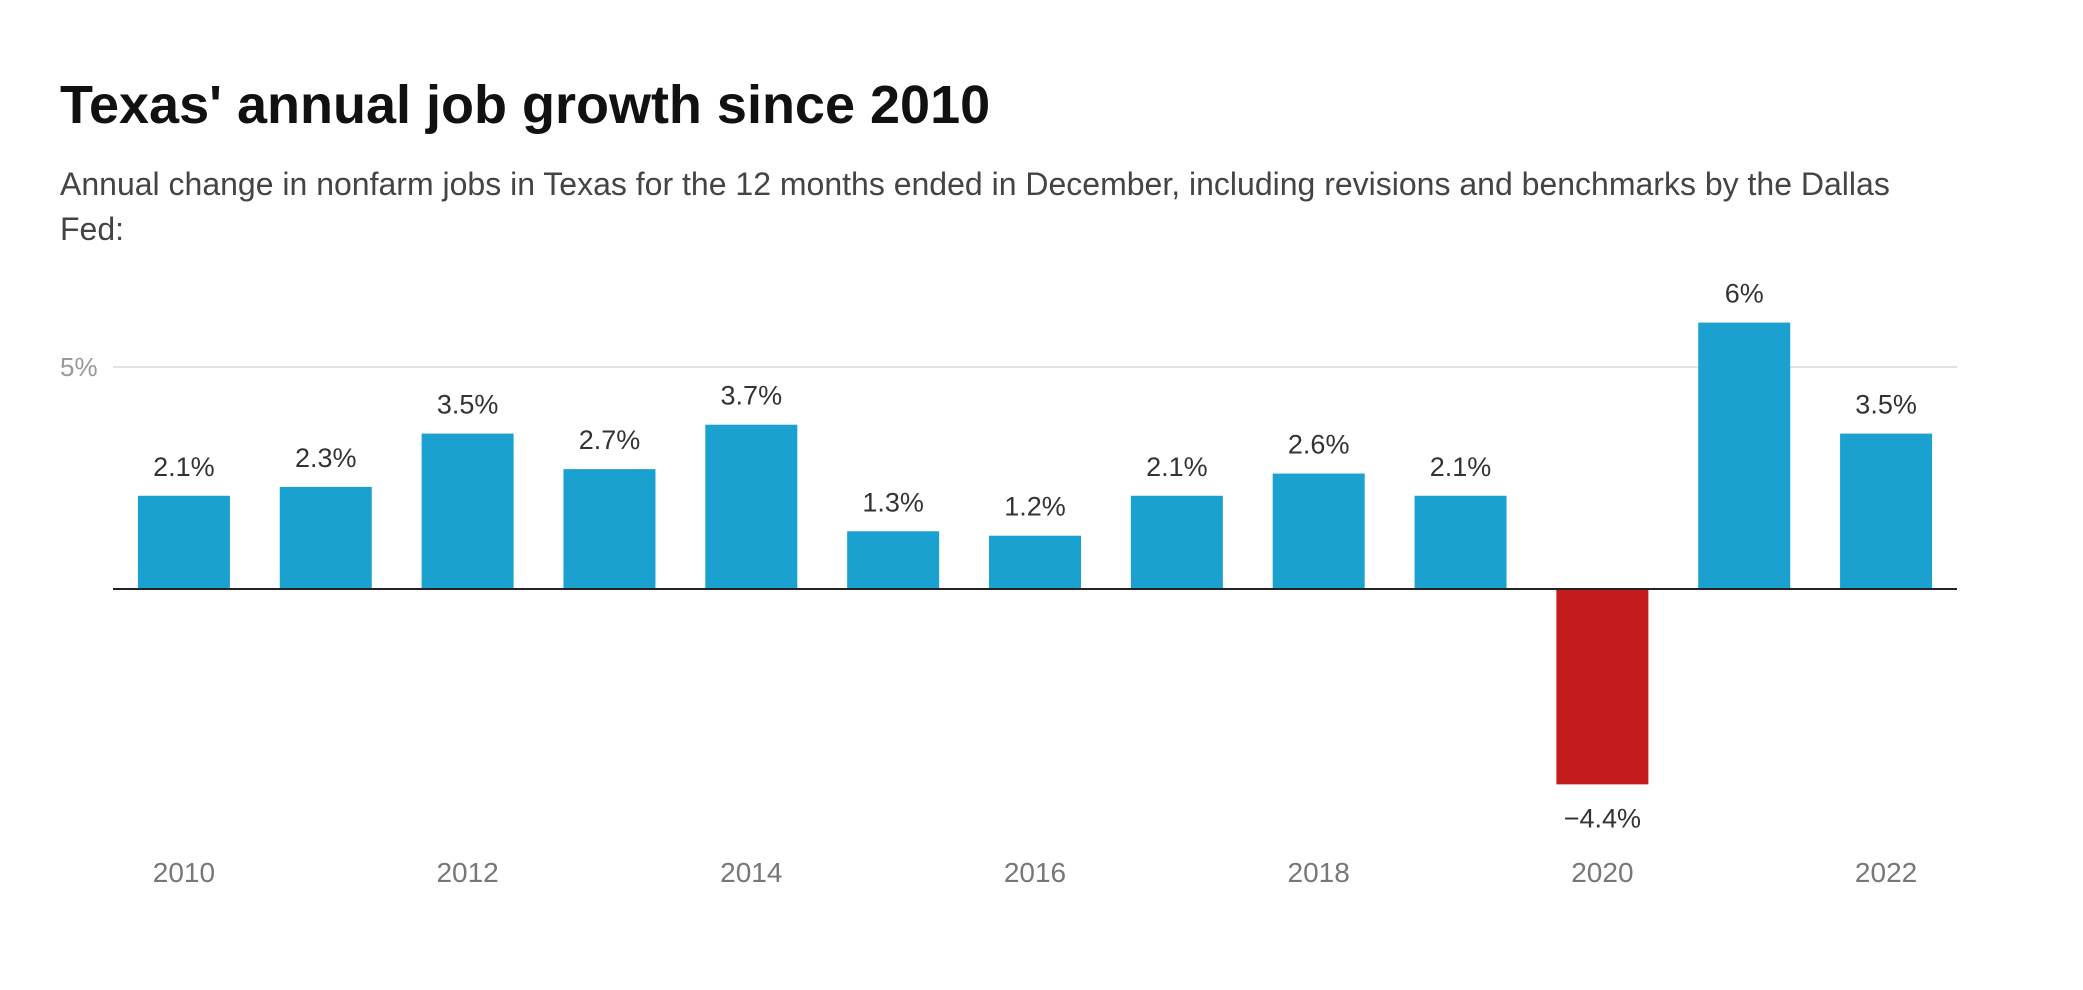  Describe the element at coordinates (1176, 542) in the screenshot. I see `bar-2017` at that location.